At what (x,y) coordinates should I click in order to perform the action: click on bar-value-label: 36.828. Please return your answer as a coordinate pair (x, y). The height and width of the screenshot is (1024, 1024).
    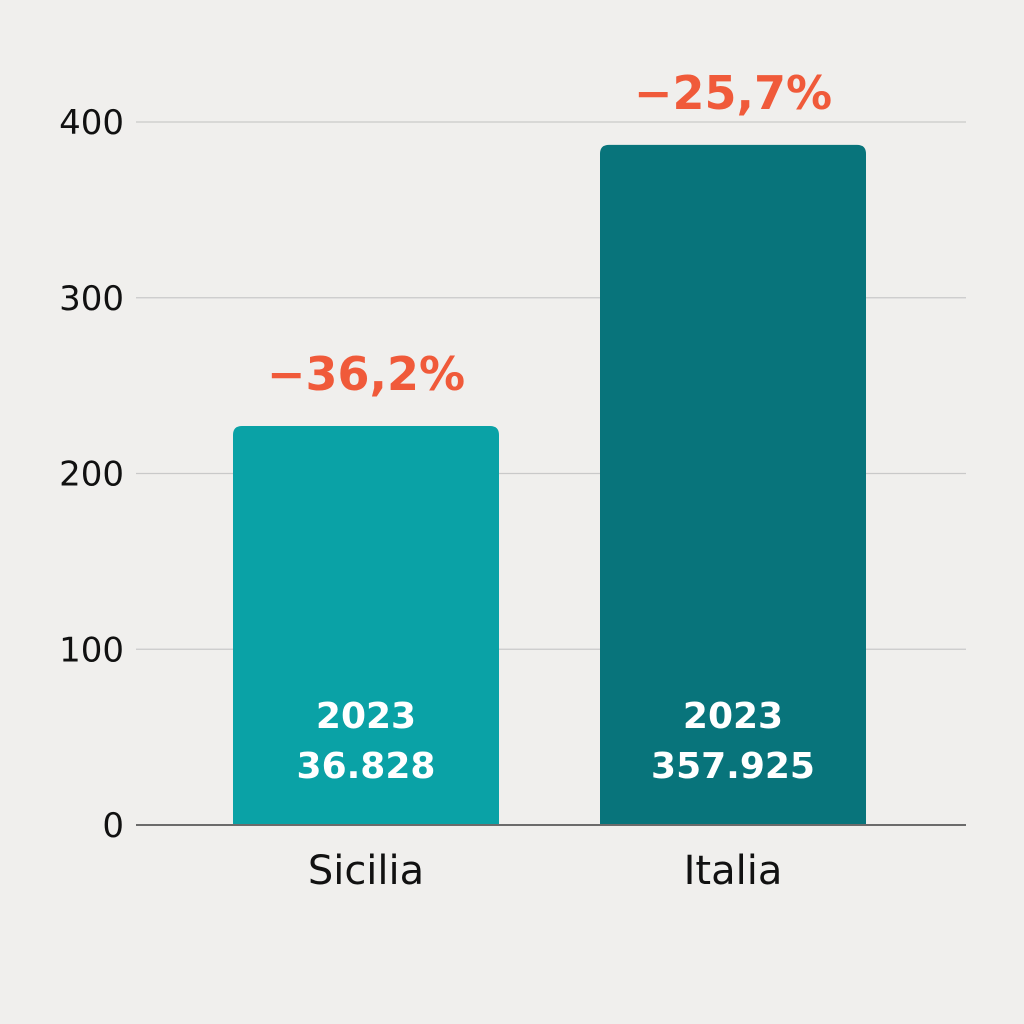
    Looking at the image, I should click on (366, 766).